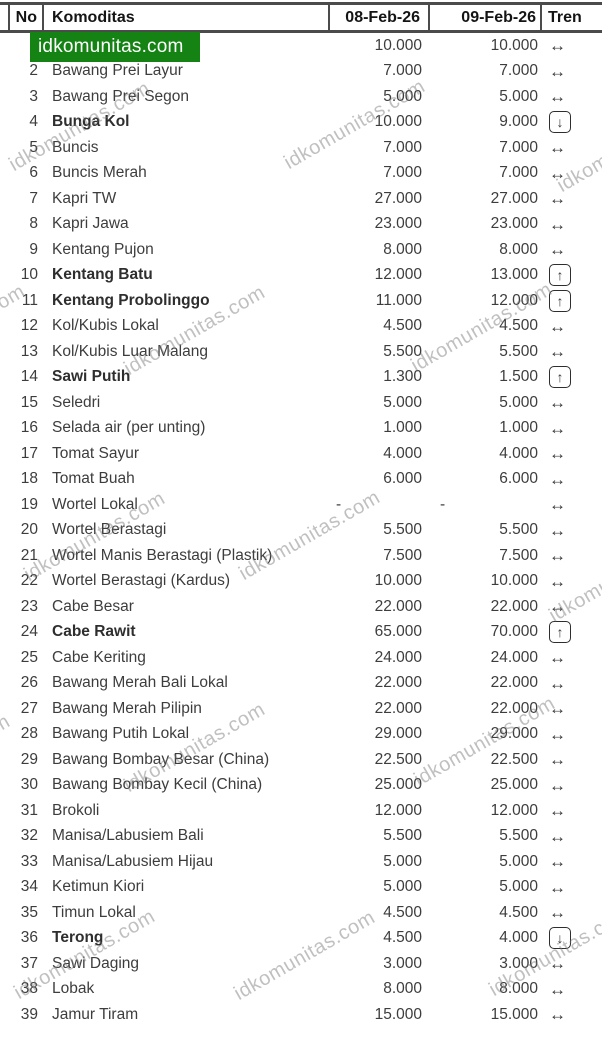 Image resolution: width=602 pixels, height=1045 pixels. I want to click on price-date1: 1.300, so click(402, 377).